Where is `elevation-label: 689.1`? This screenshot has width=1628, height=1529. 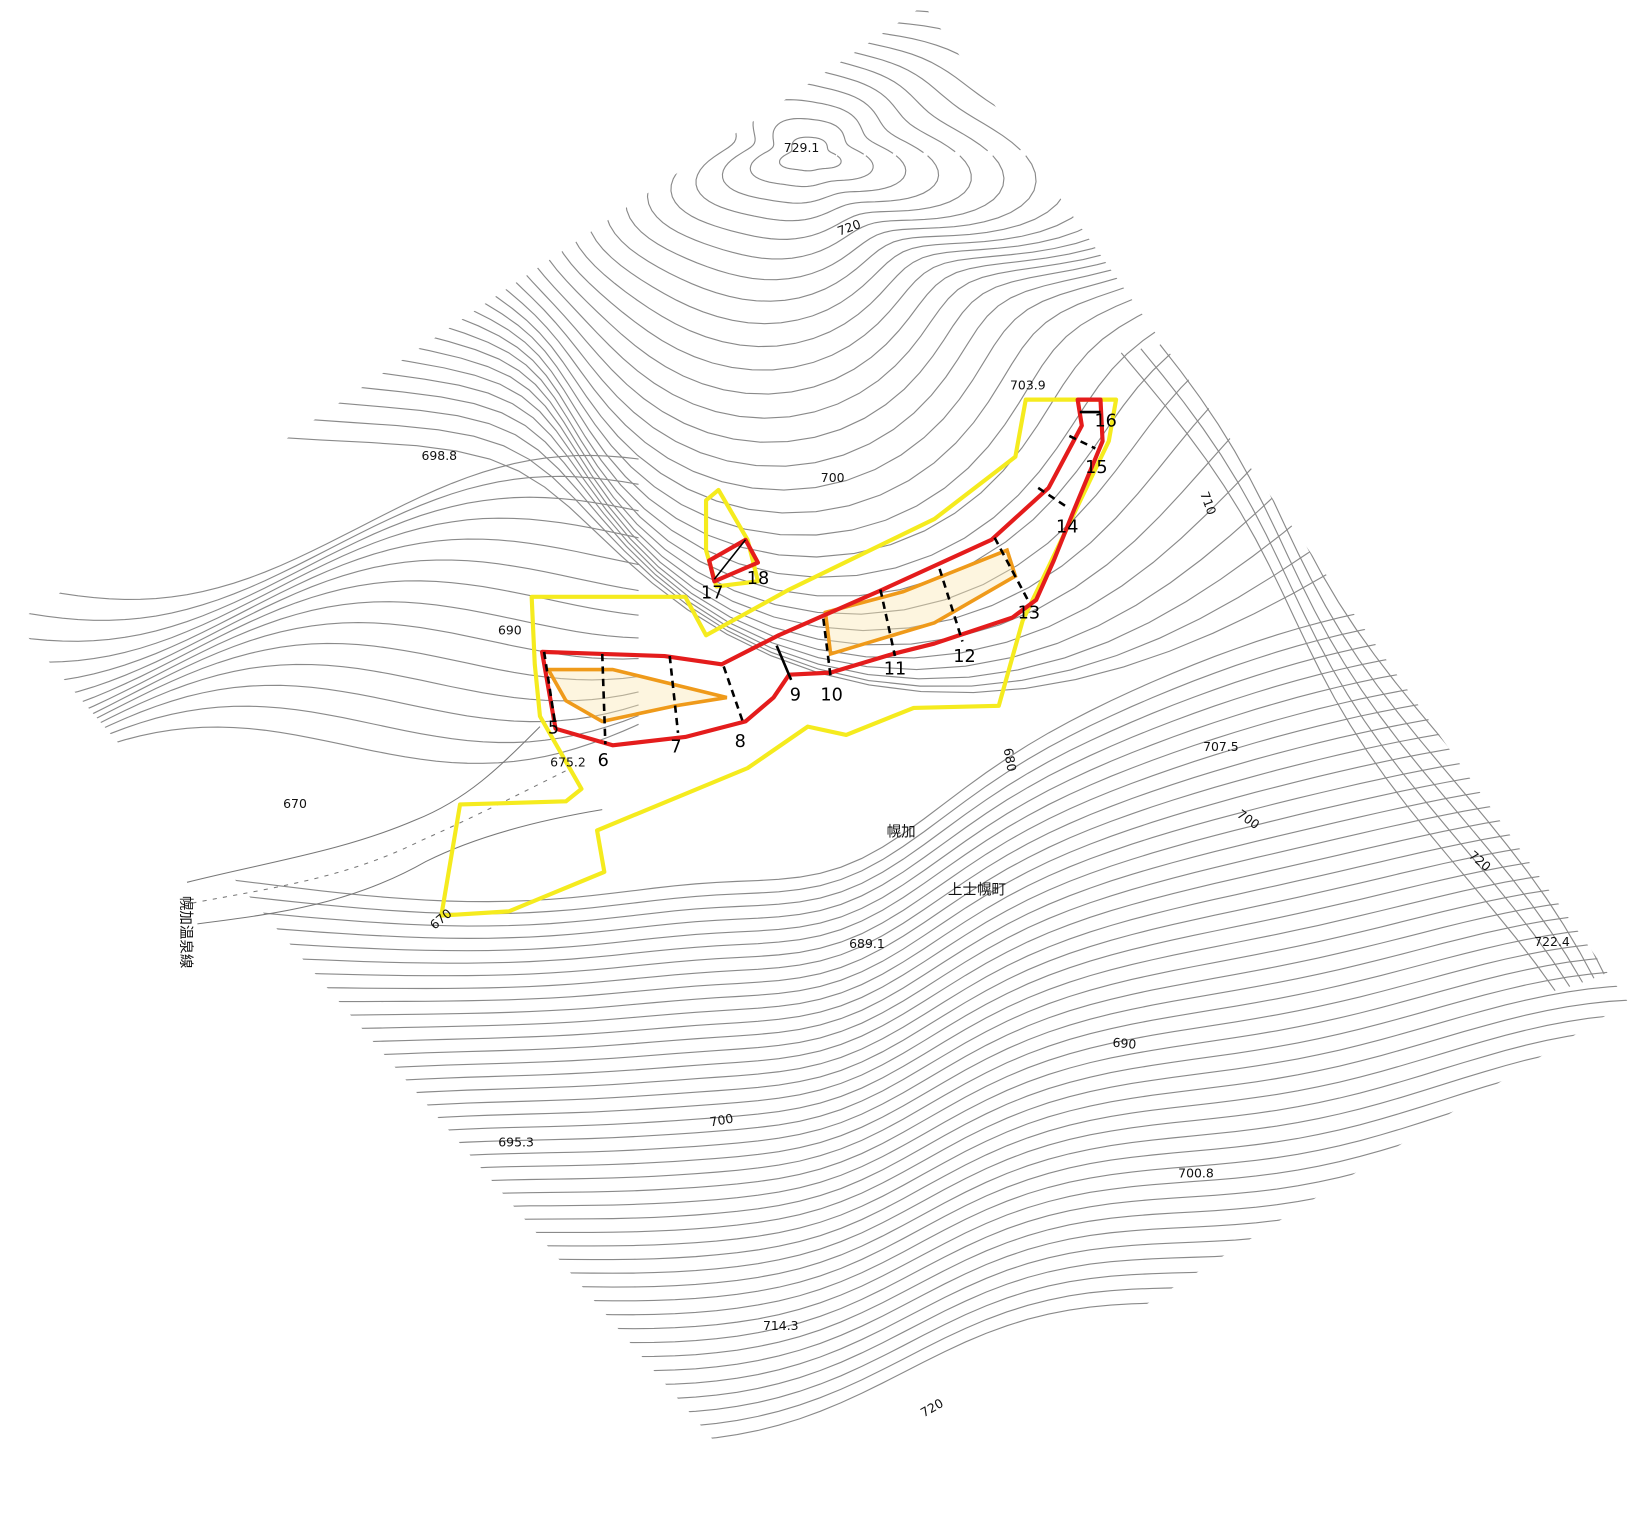 elevation-label: 689.1 is located at coordinates (867, 943).